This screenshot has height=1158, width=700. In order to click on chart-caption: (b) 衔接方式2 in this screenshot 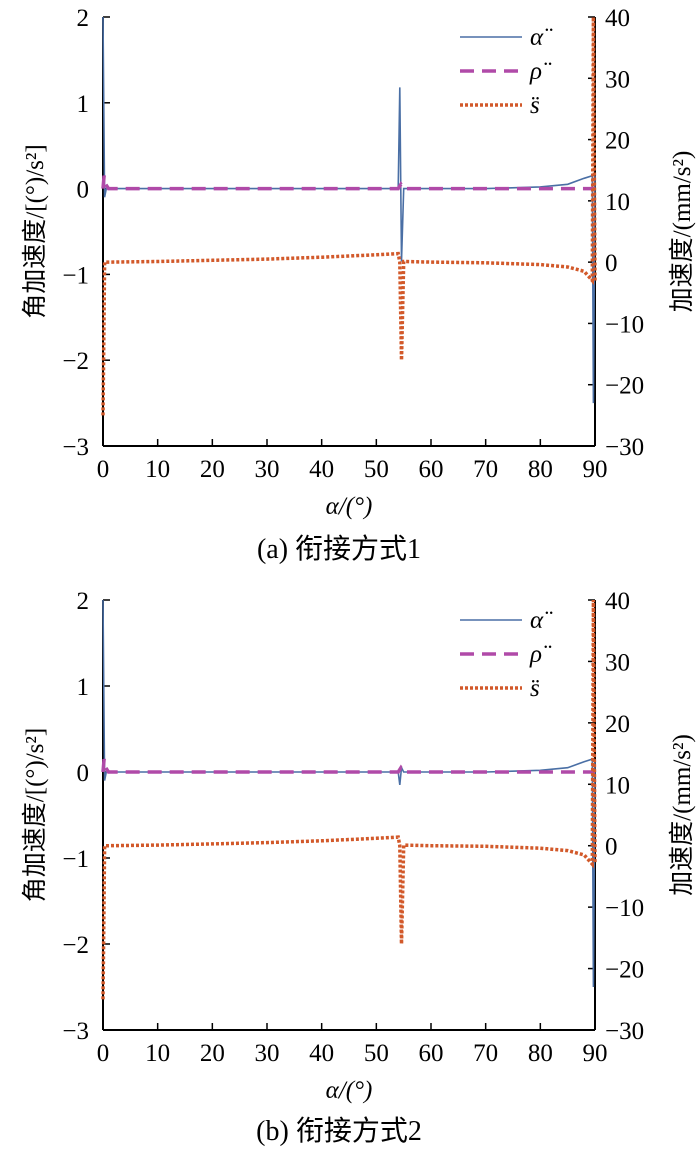, I will do `click(339, 1131)`.